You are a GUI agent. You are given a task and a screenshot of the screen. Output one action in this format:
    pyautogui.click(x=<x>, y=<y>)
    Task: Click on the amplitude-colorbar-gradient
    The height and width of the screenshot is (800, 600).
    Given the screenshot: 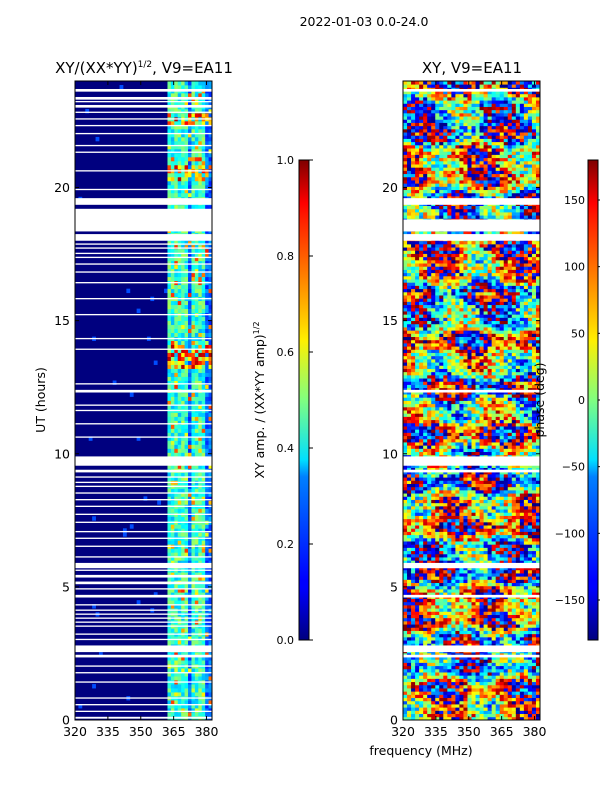 What is the action you would take?
    pyautogui.click(x=304, y=400)
    